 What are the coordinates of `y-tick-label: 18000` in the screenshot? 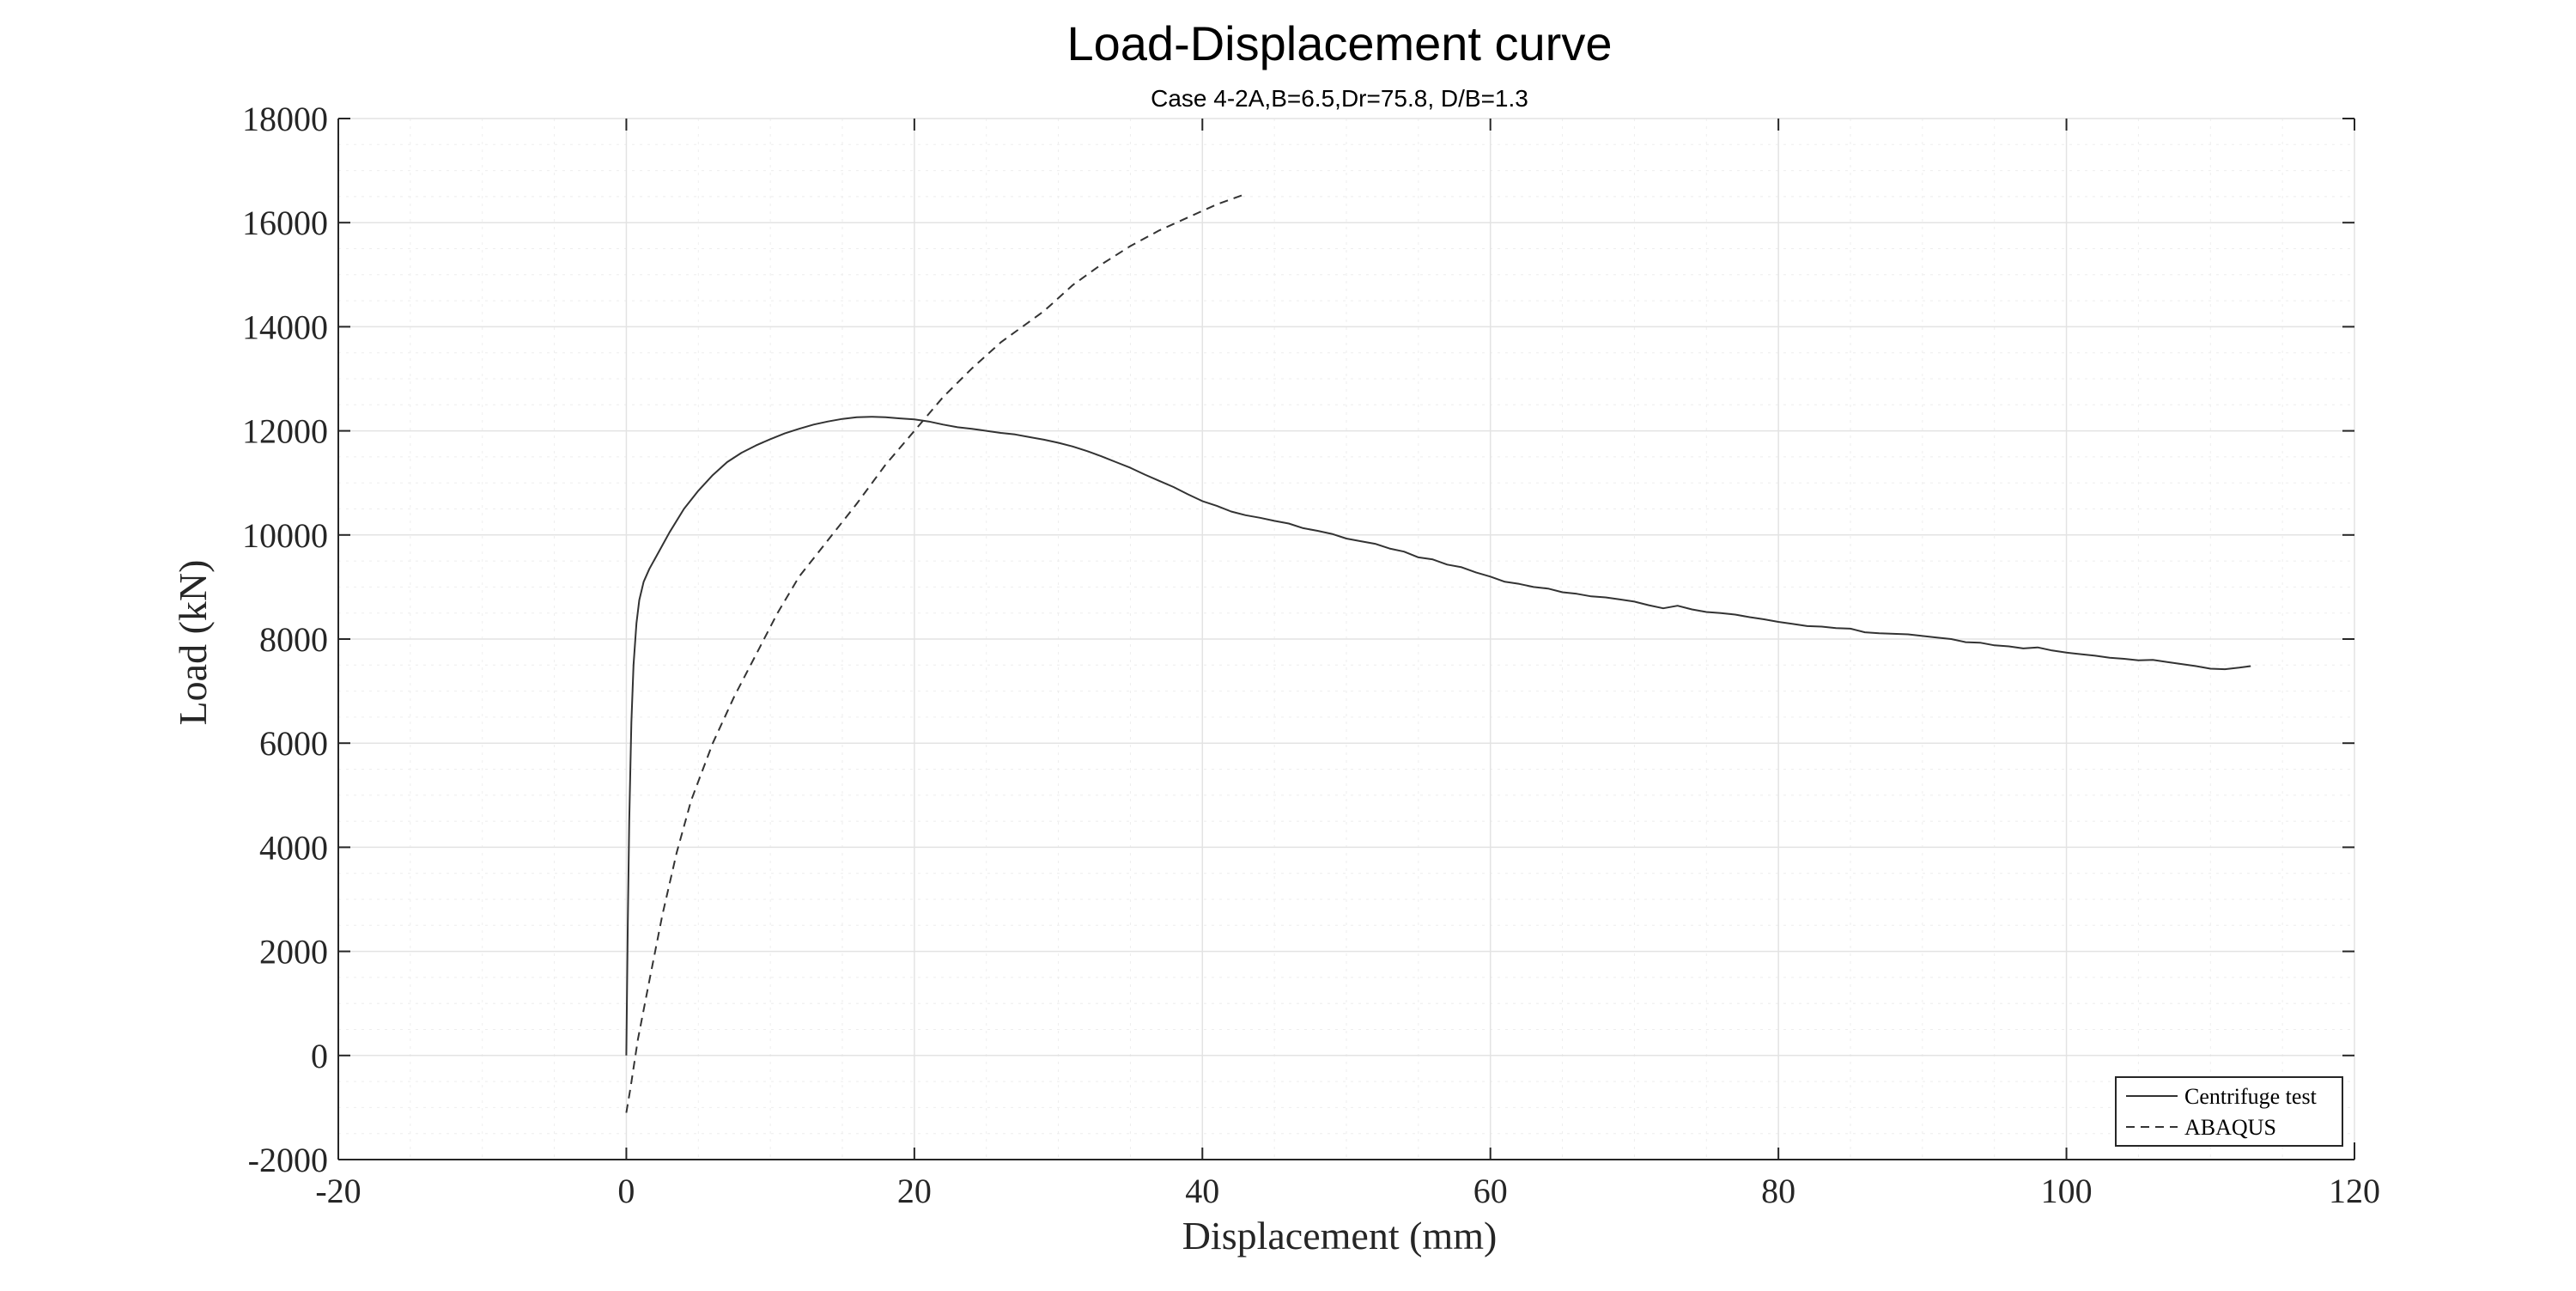 It's located at (285, 119).